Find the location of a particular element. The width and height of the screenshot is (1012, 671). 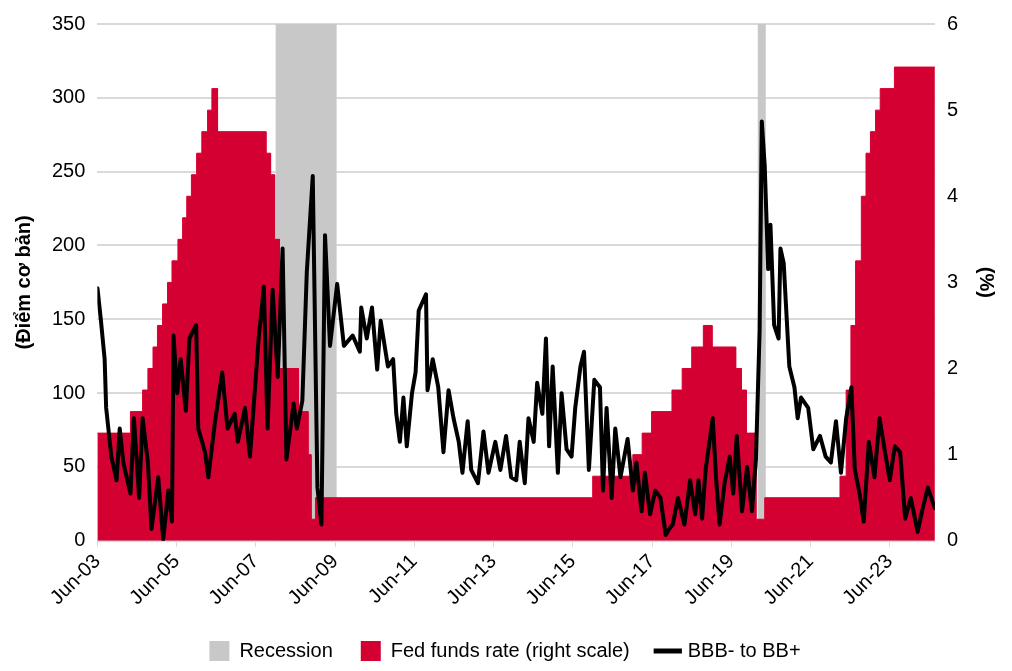

legend-label: BBB- to BB+ is located at coordinates (744, 649).